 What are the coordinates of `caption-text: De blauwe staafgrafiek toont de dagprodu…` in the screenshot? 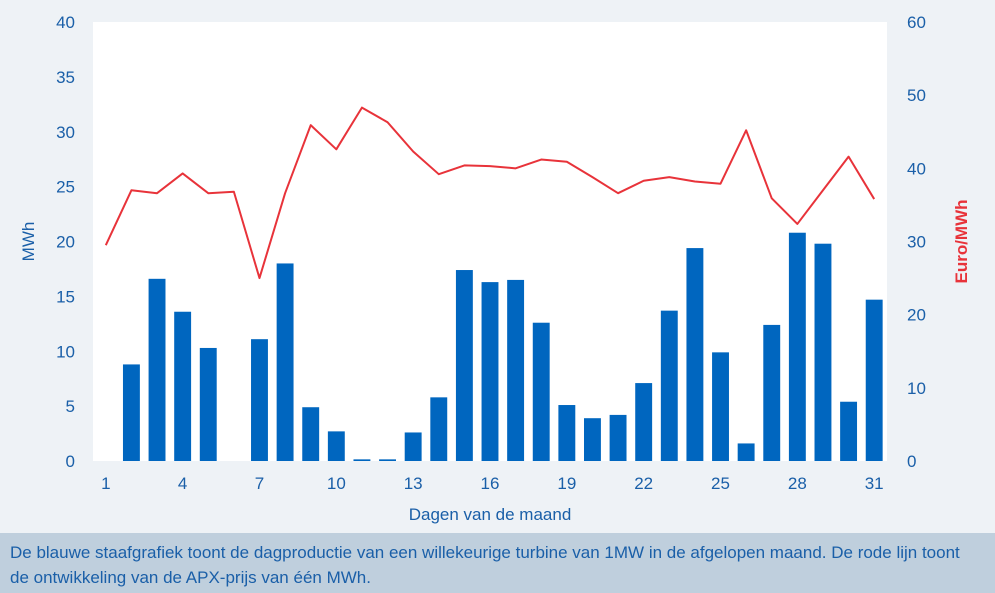 It's located at (485, 565).